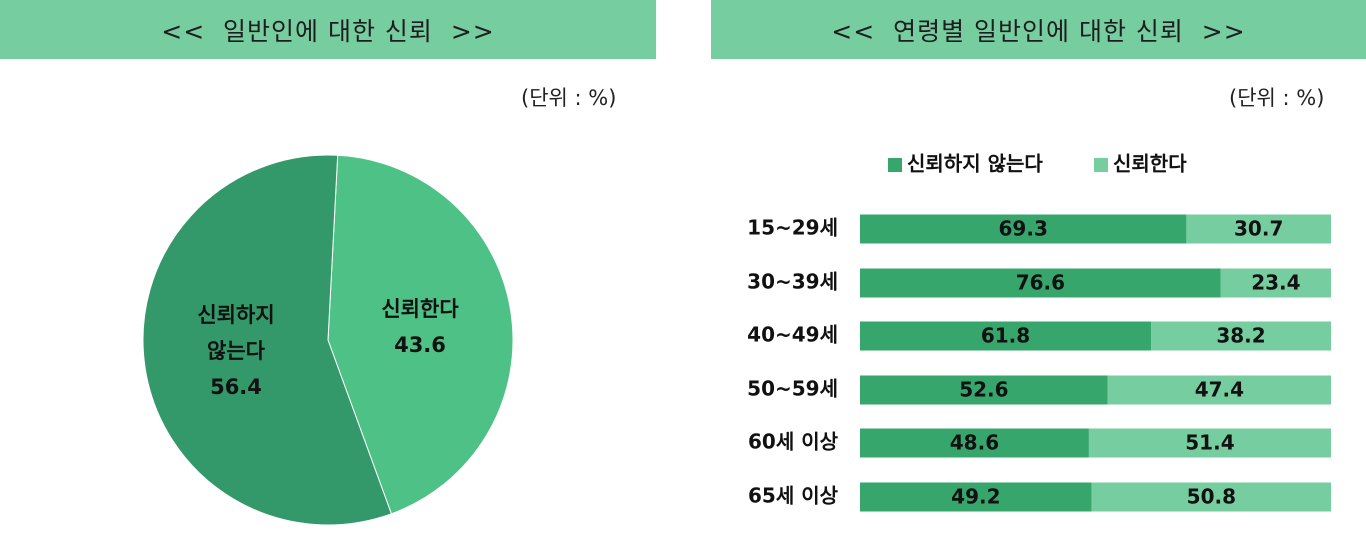 The image size is (1366, 543). I want to click on bar-value-label-5-0: 49.2, so click(975, 497).